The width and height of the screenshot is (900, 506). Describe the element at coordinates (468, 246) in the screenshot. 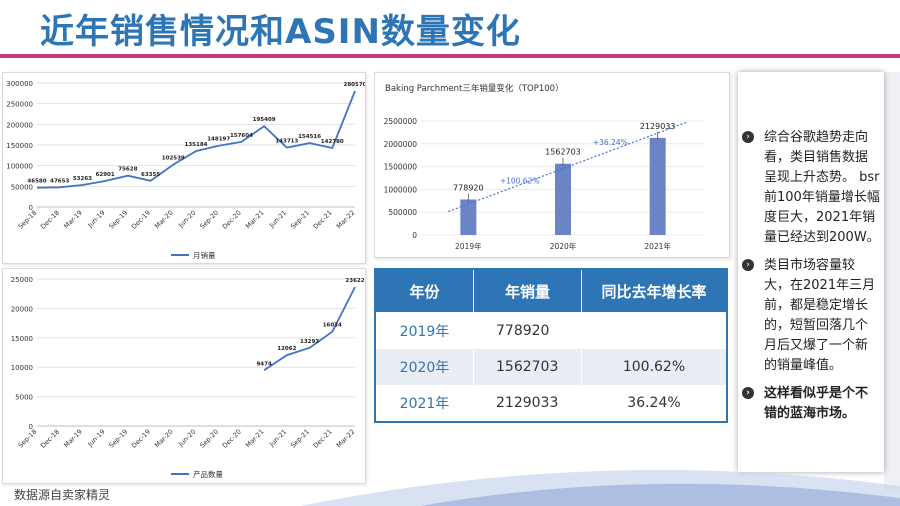

I see `x-tick-label: 2019年` at that location.